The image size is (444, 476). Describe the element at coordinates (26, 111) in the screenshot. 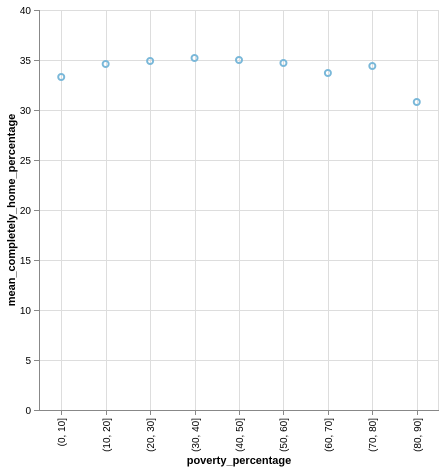

I see `y-tick-label: 30` at that location.